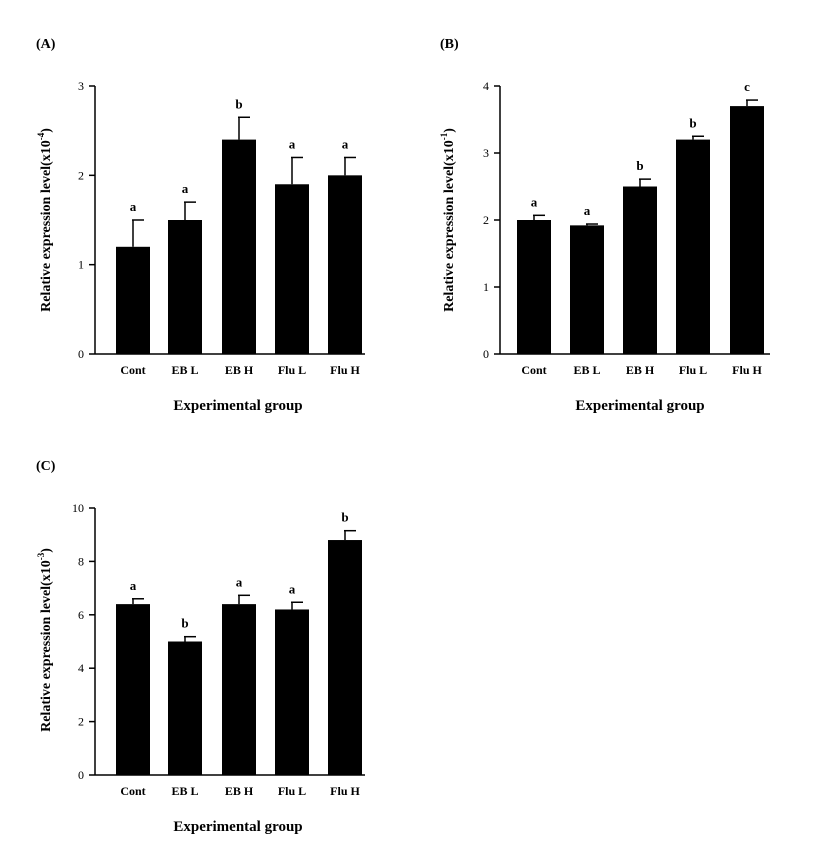 This screenshot has height=844, width=827. I want to click on y-tick-label: 6, so click(81, 615).